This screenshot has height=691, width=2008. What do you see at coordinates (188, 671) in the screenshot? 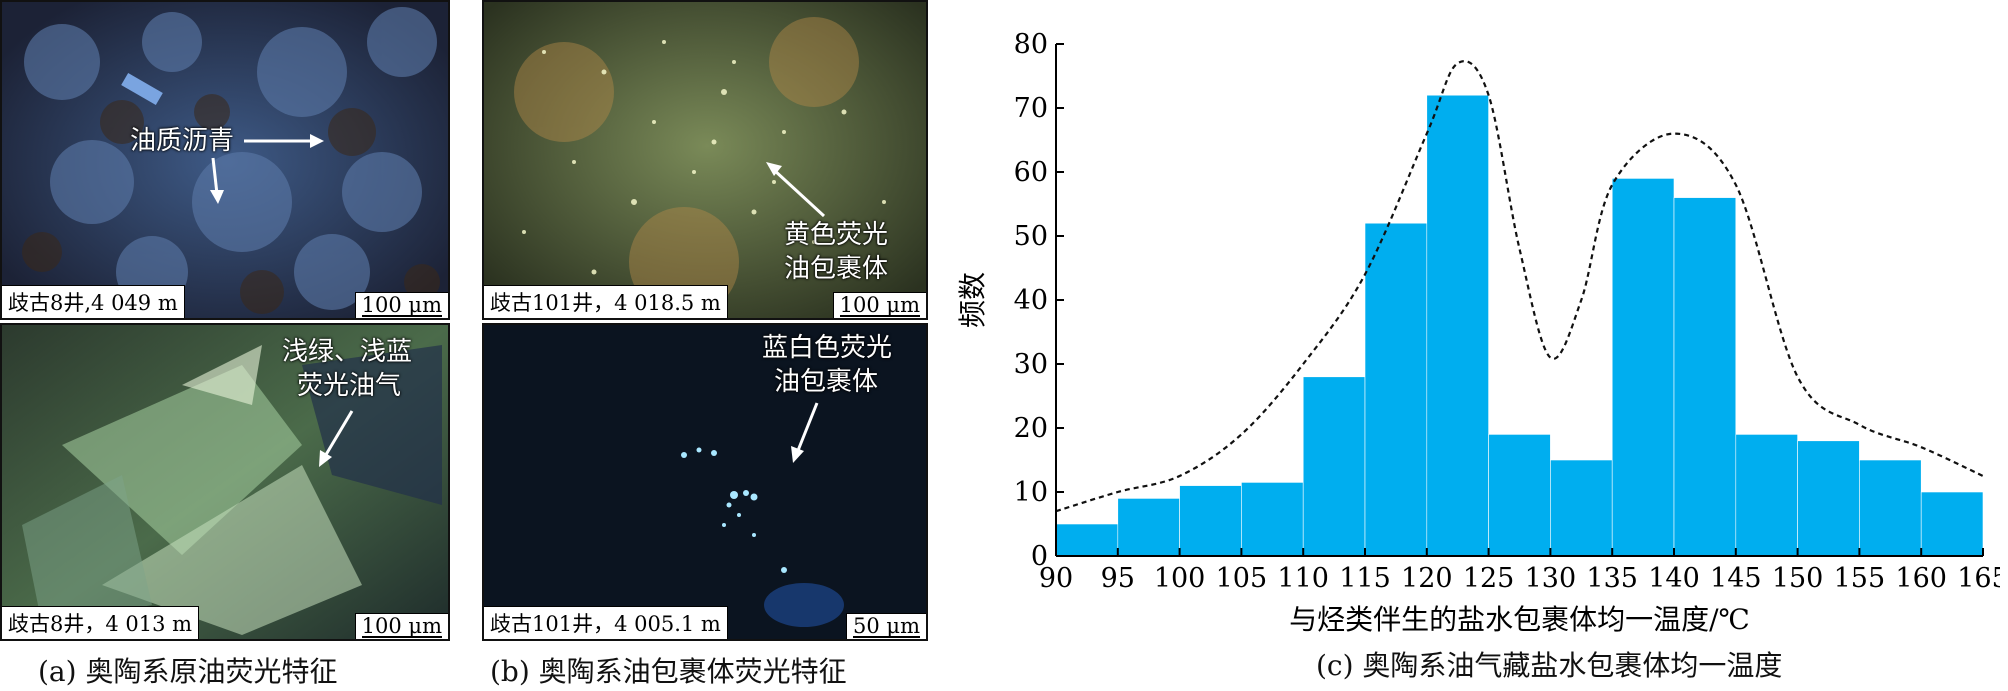
I see `caption-a: (a) 奥陶系原油荧光特征` at bounding box center [188, 671].